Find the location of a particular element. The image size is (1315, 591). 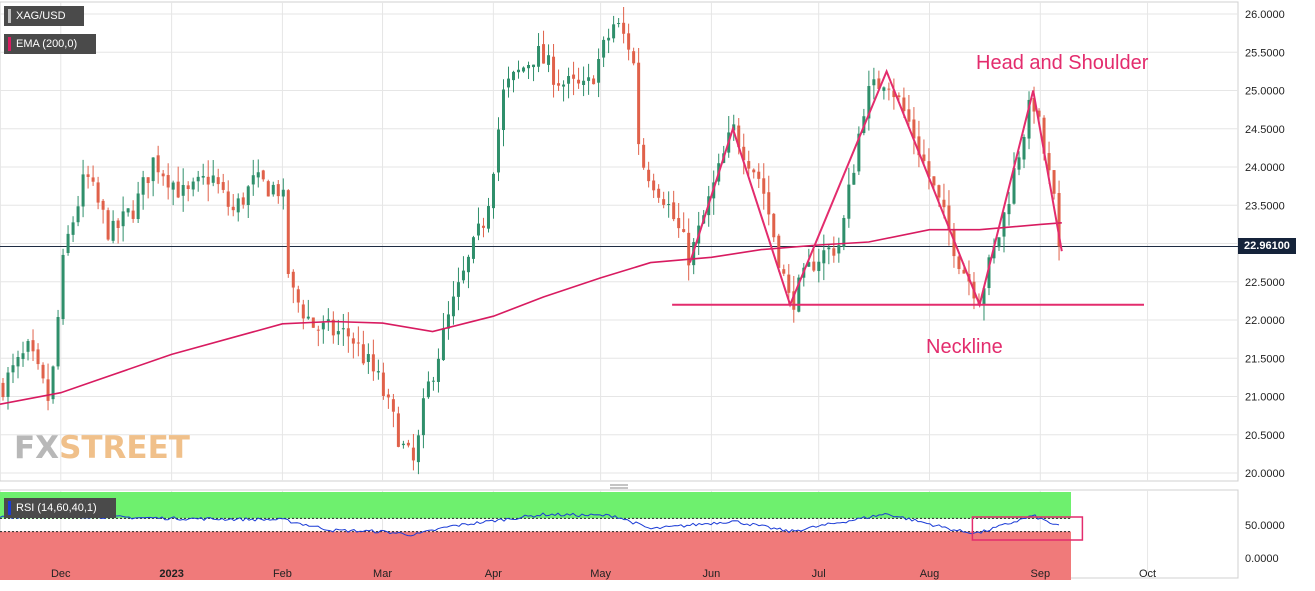

rsi-oversold-zone is located at coordinates (535, 555).